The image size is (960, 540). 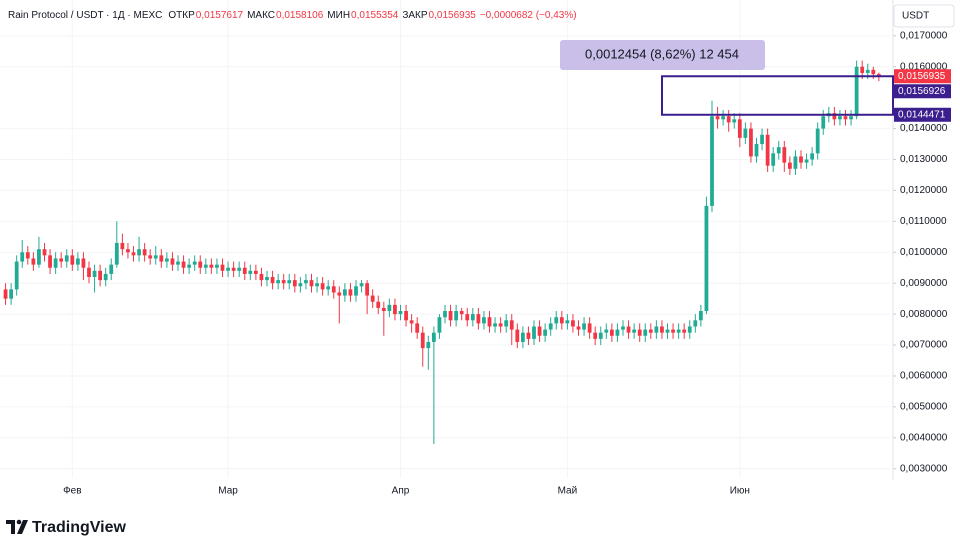 What do you see at coordinates (924, 314) in the screenshot?
I see `y-tick-label: 0,0080000` at bounding box center [924, 314].